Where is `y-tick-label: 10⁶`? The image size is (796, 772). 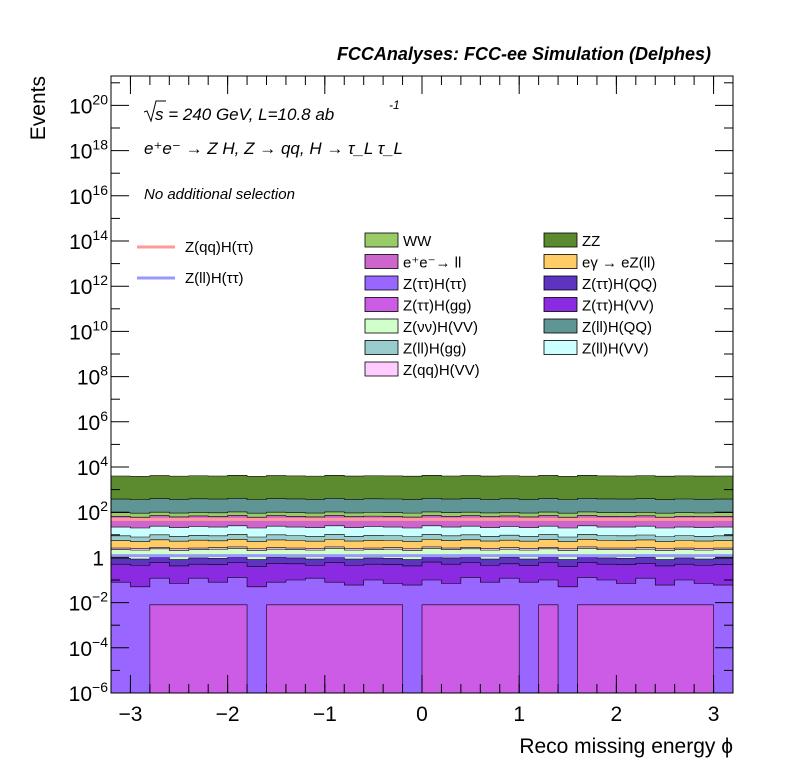 y-tick-label: 10⁶ is located at coordinates (92, 421).